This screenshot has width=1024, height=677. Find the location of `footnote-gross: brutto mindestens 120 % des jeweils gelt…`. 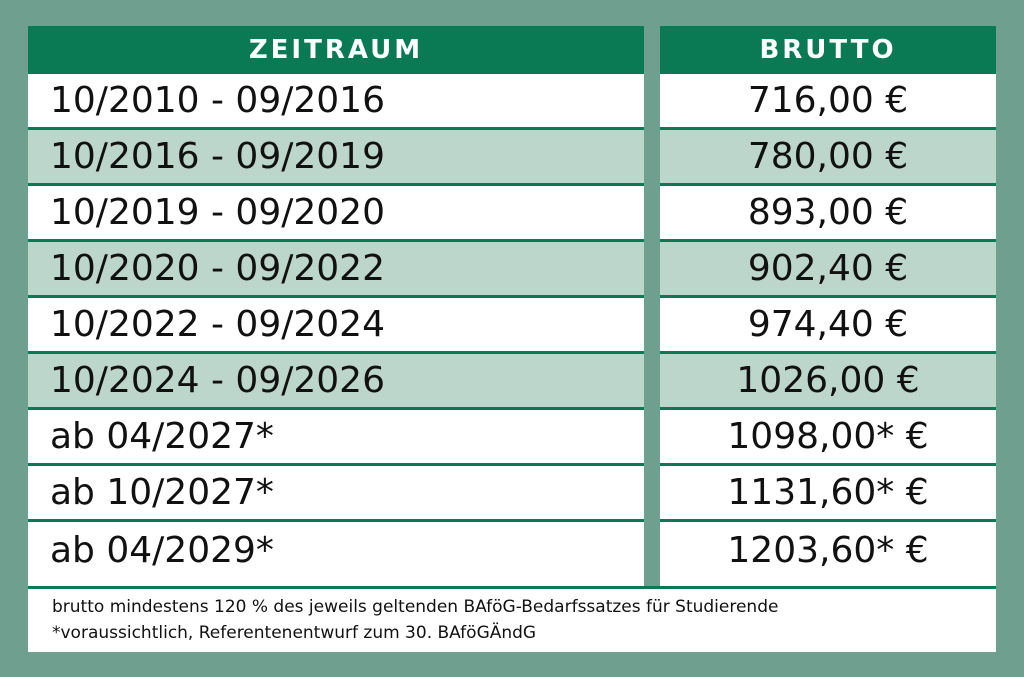

footnote-gross: brutto mindestens 120 % des jeweils gelt… is located at coordinates (415, 607).